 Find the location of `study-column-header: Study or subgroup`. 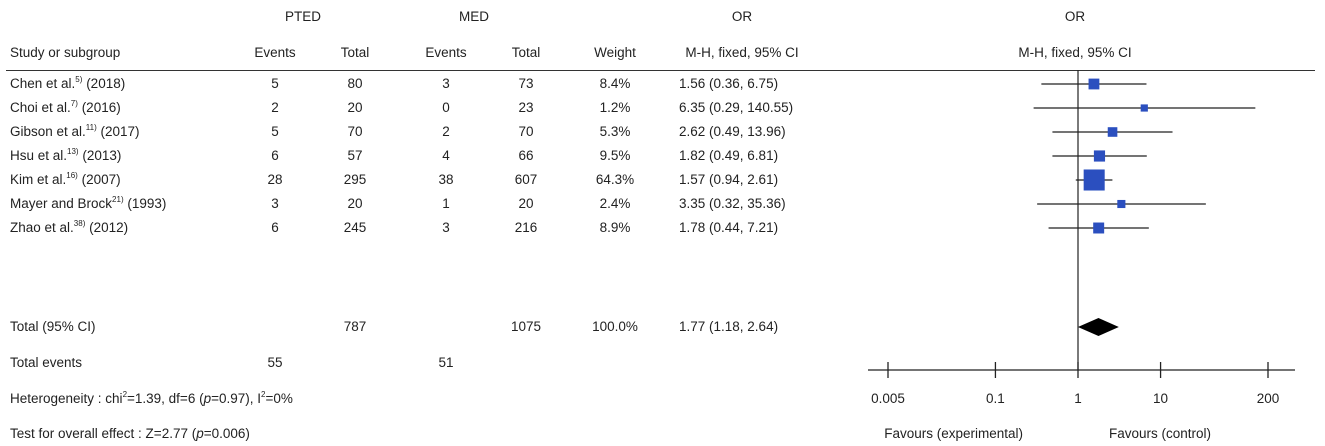

study-column-header: Study or subgroup is located at coordinates (65, 52).